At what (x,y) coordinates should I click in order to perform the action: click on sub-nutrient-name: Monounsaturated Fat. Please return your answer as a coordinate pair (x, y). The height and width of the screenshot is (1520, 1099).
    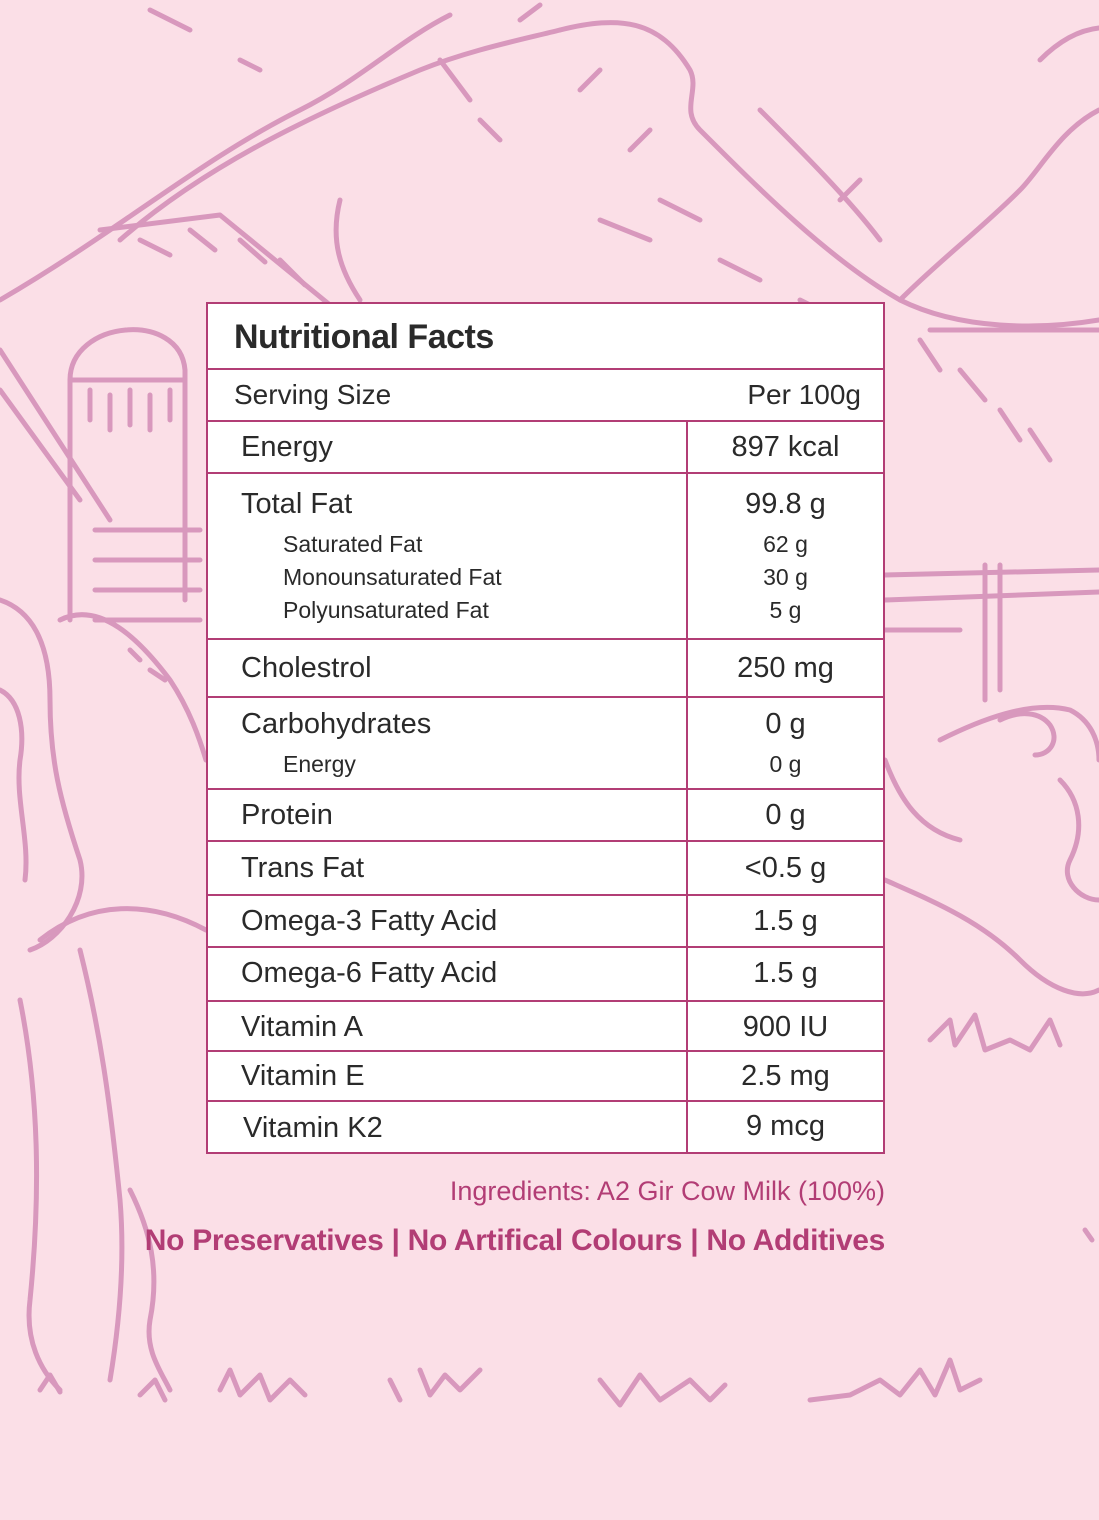
    Looking at the image, I should click on (392, 577).